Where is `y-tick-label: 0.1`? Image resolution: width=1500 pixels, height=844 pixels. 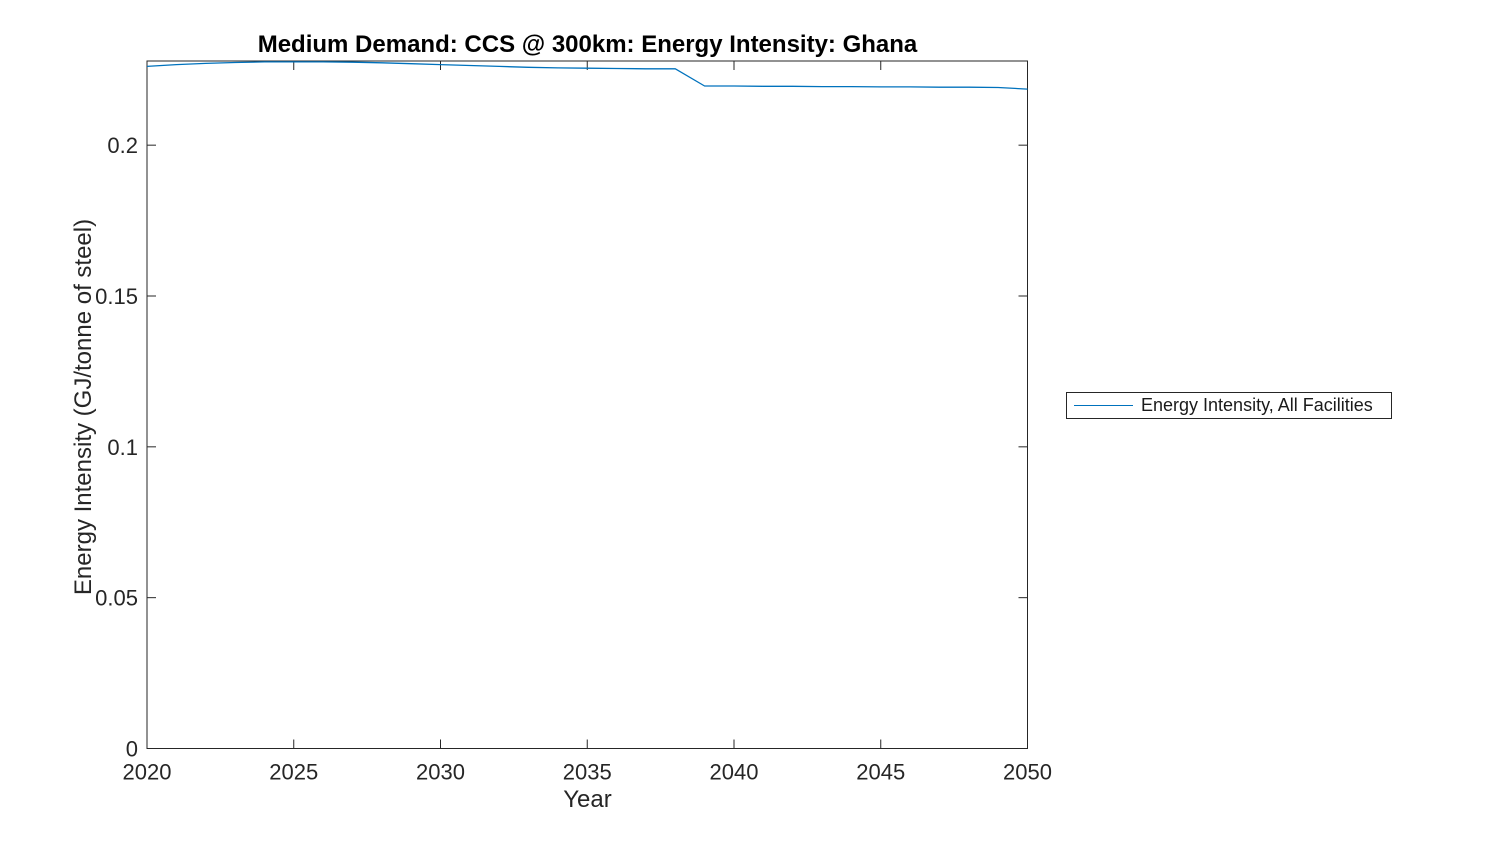
y-tick-label: 0.1 is located at coordinates (122, 447).